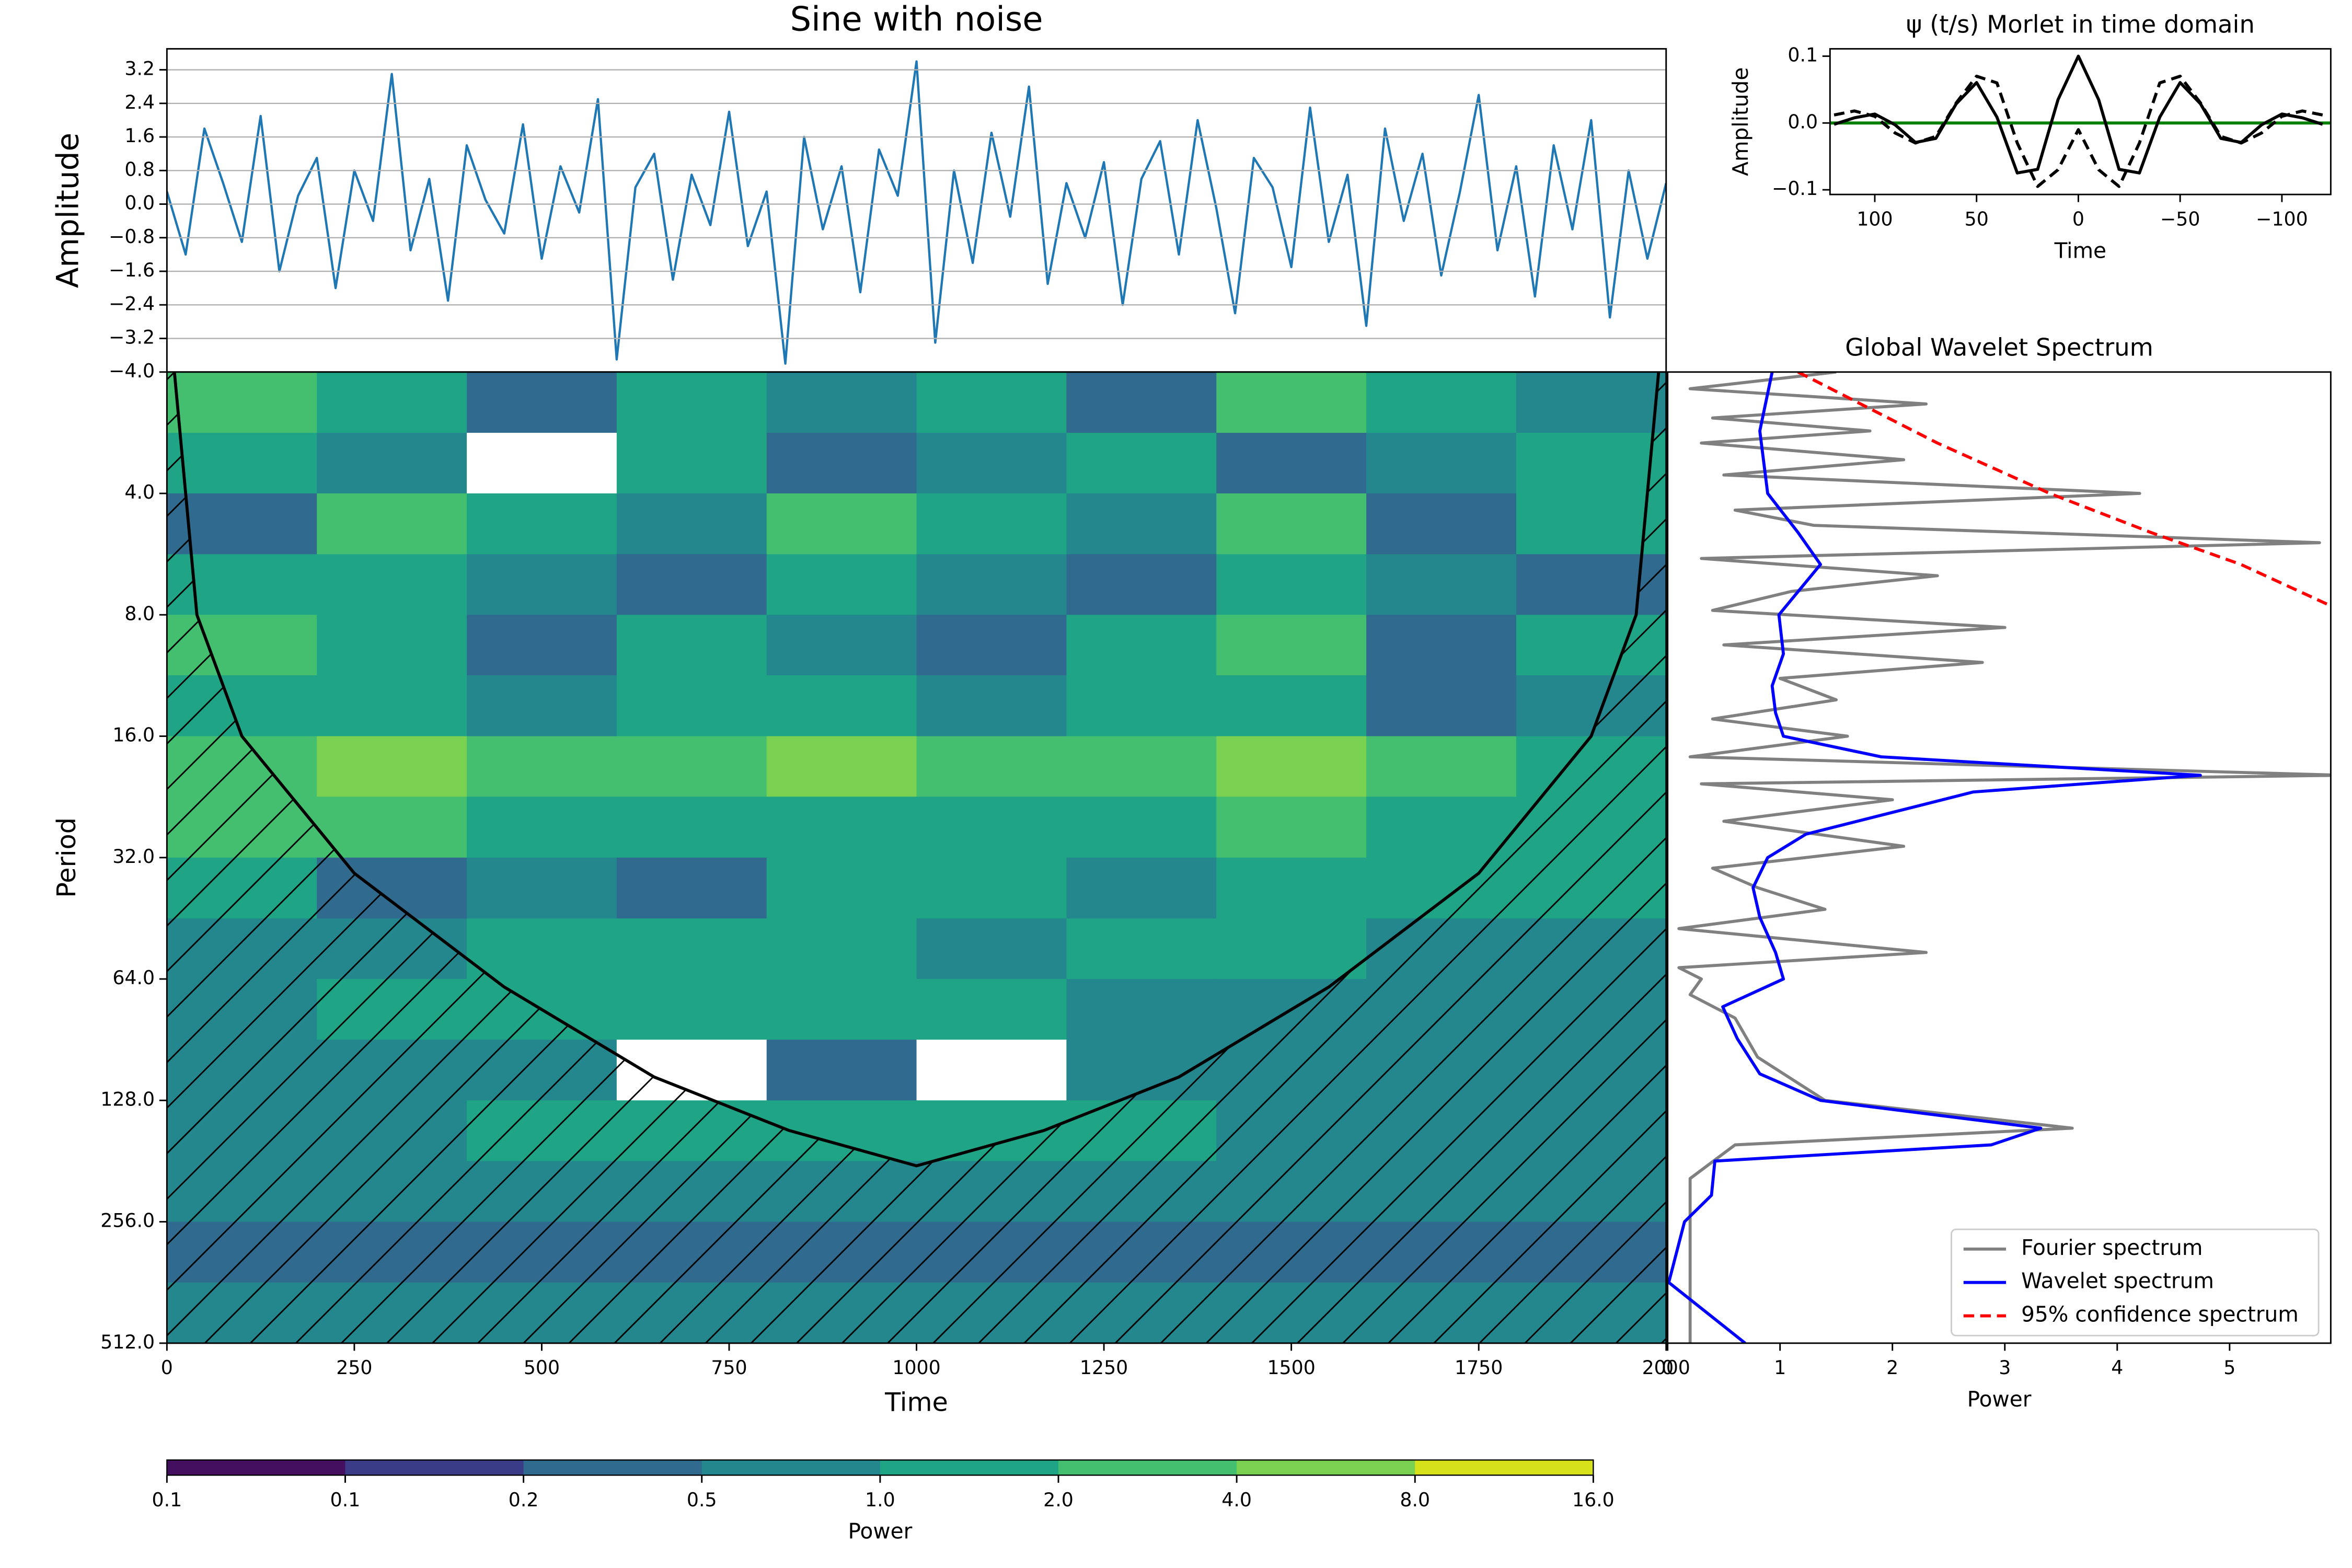 The image size is (2352, 1568). I want to click on y-tick-label: −4.0, so click(132, 371).